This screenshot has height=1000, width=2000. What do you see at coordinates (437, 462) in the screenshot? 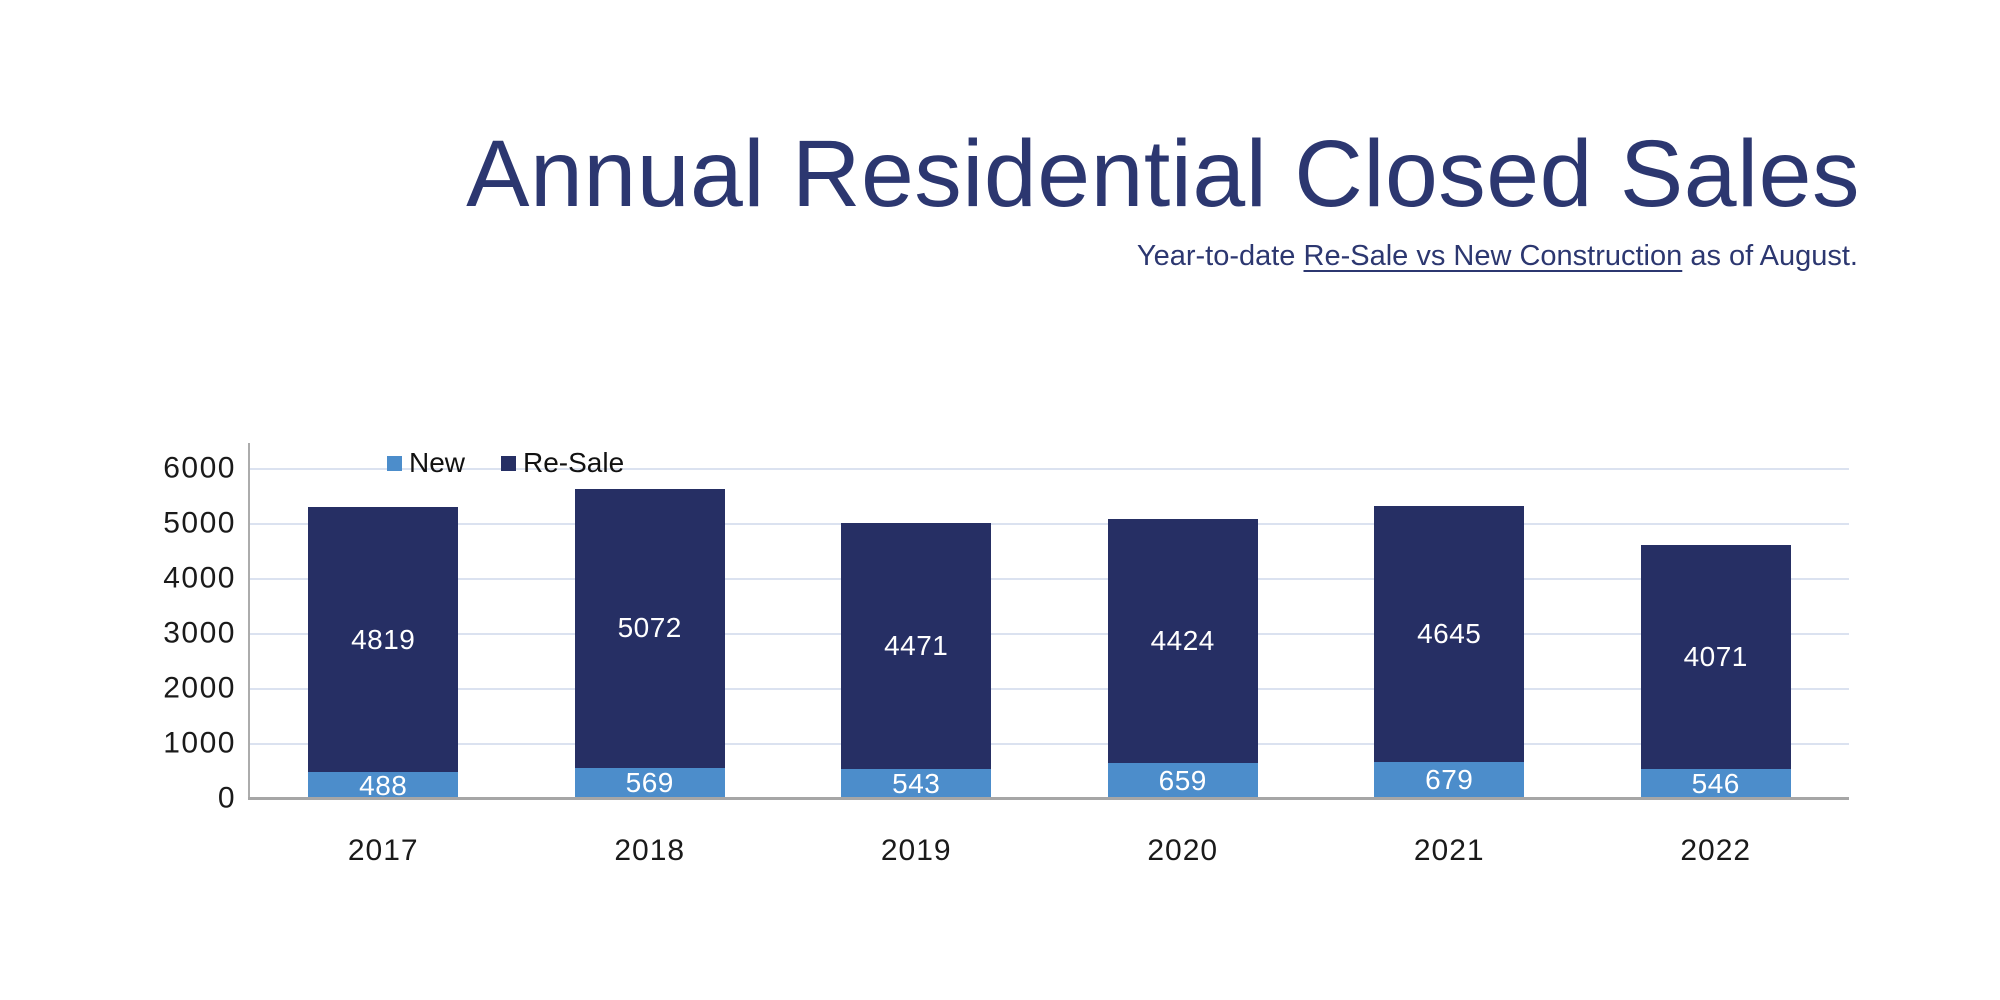
I see `legend-label-new: New` at bounding box center [437, 462].